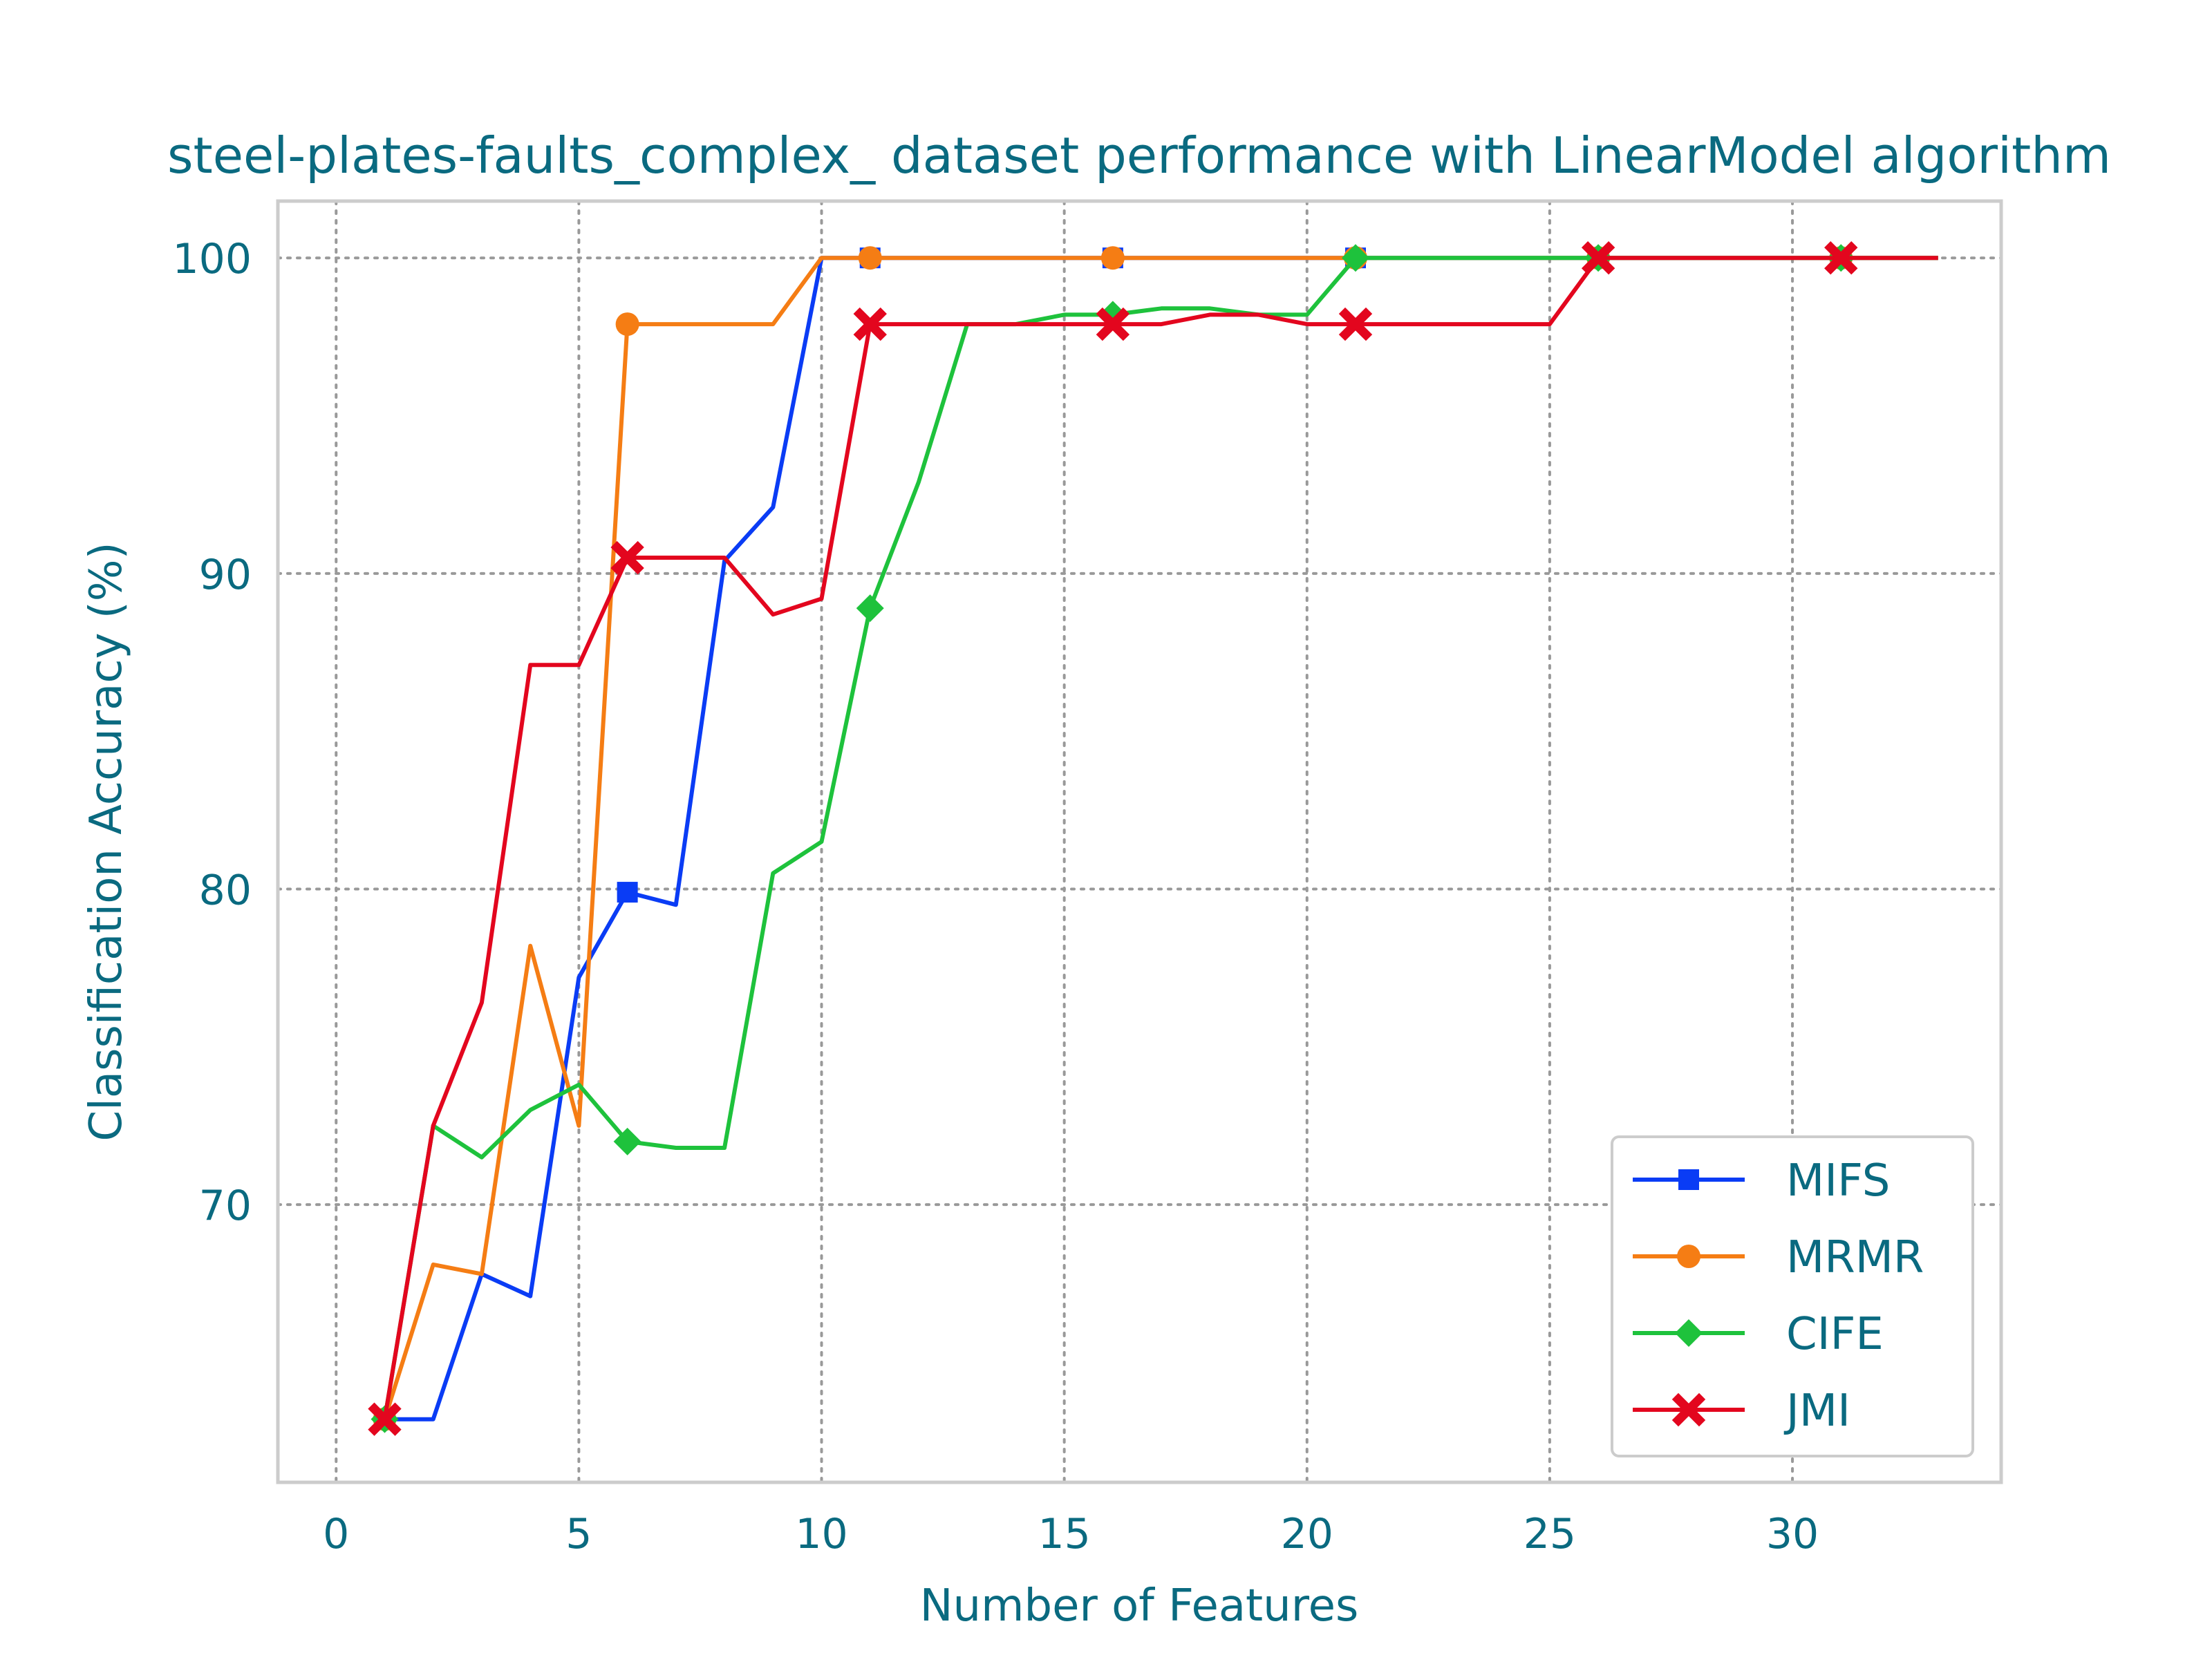 The image size is (2212, 1662). What do you see at coordinates (106, 842) in the screenshot?
I see `y-axis-label: Classification Accuracy (%)` at bounding box center [106, 842].